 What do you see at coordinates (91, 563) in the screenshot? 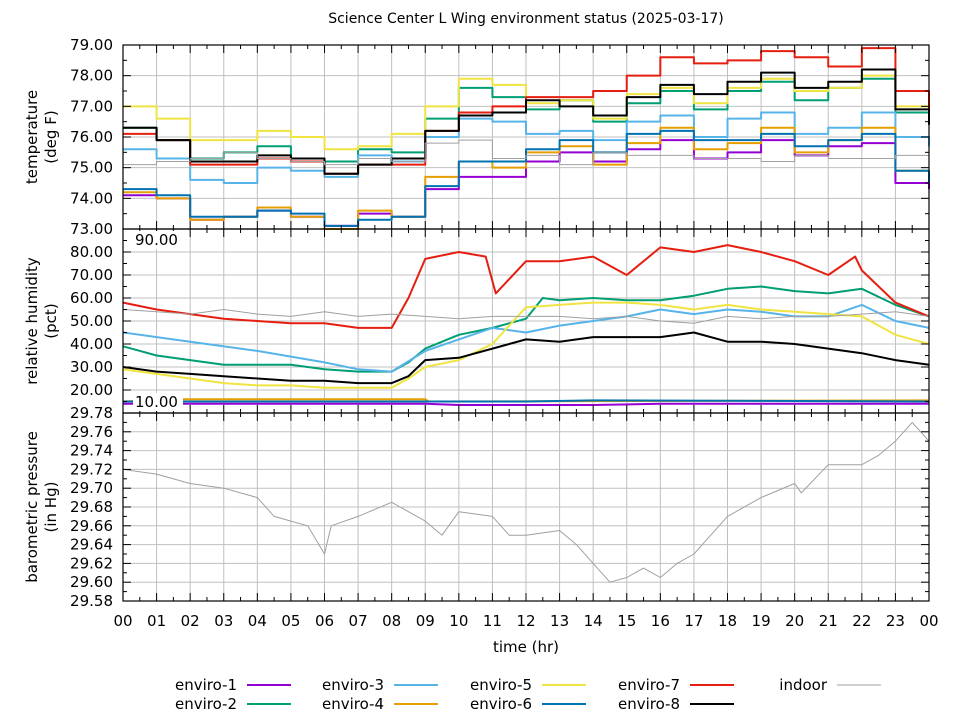
I see `y-tick-label-pressure: 29.62` at bounding box center [91, 563].